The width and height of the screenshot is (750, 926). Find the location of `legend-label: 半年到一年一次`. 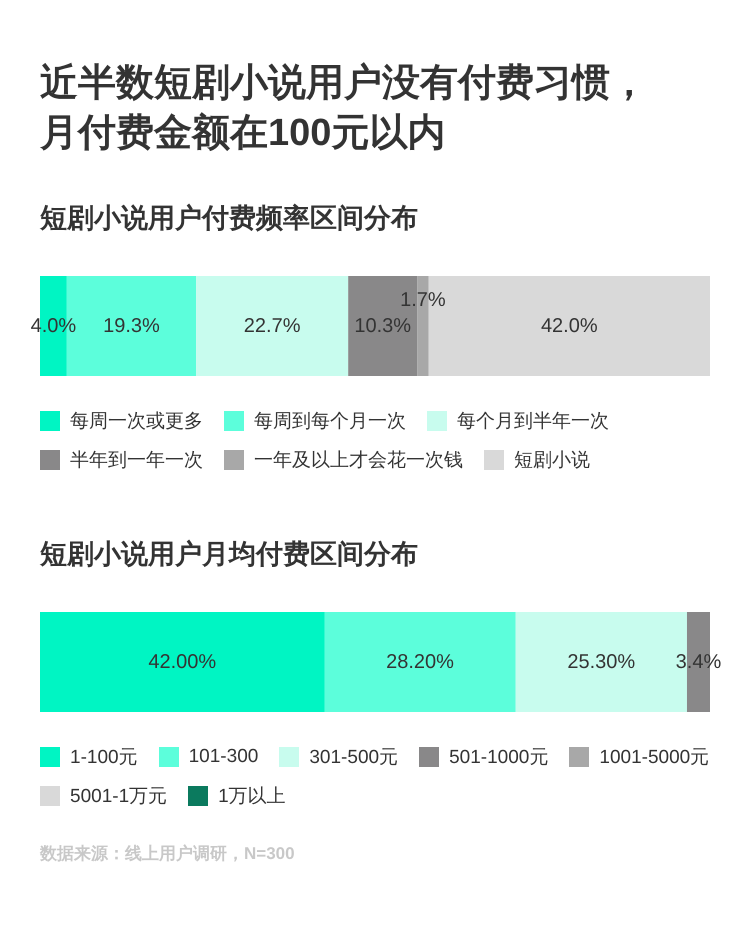

legend-label: 半年到一年一次 is located at coordinates (136, 461).